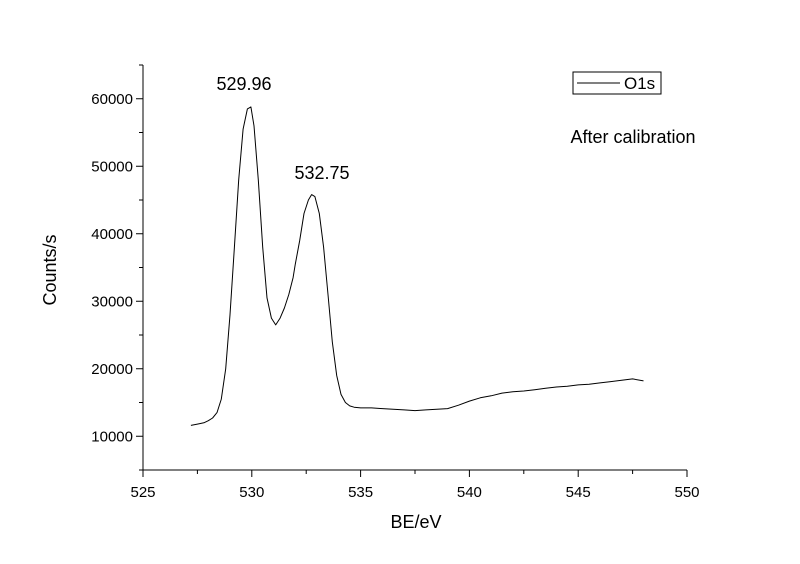  What do you see at coordinates (142, 492) in the screenshot?
I see `x-tick-label: 525` at bounding box center [142, 492].